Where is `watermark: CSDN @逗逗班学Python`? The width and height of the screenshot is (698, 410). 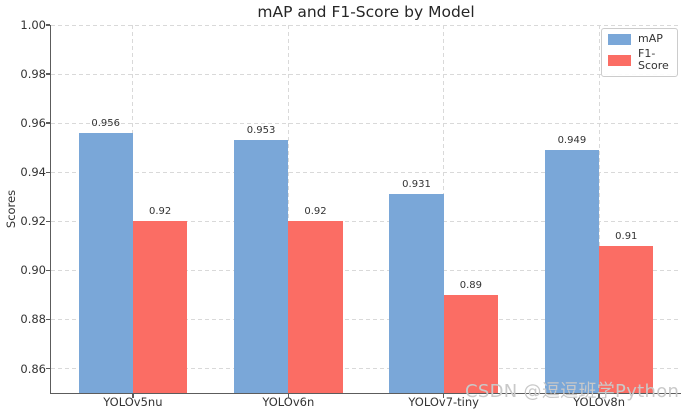
watermark: CSDN @逗逗班学Python is located at coordinates (572, 391).